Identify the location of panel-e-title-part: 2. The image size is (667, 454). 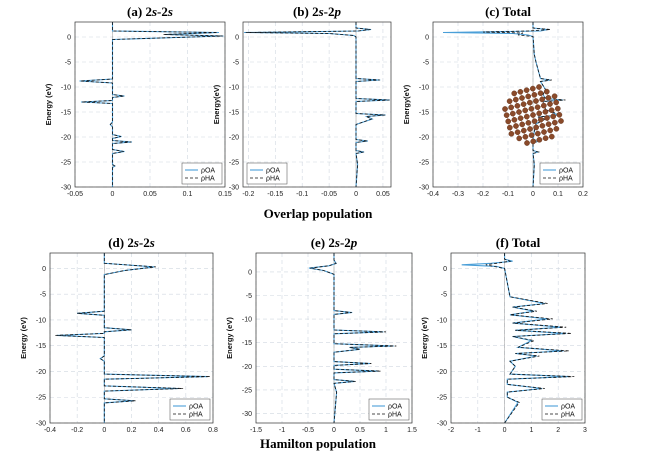
(331, 242).